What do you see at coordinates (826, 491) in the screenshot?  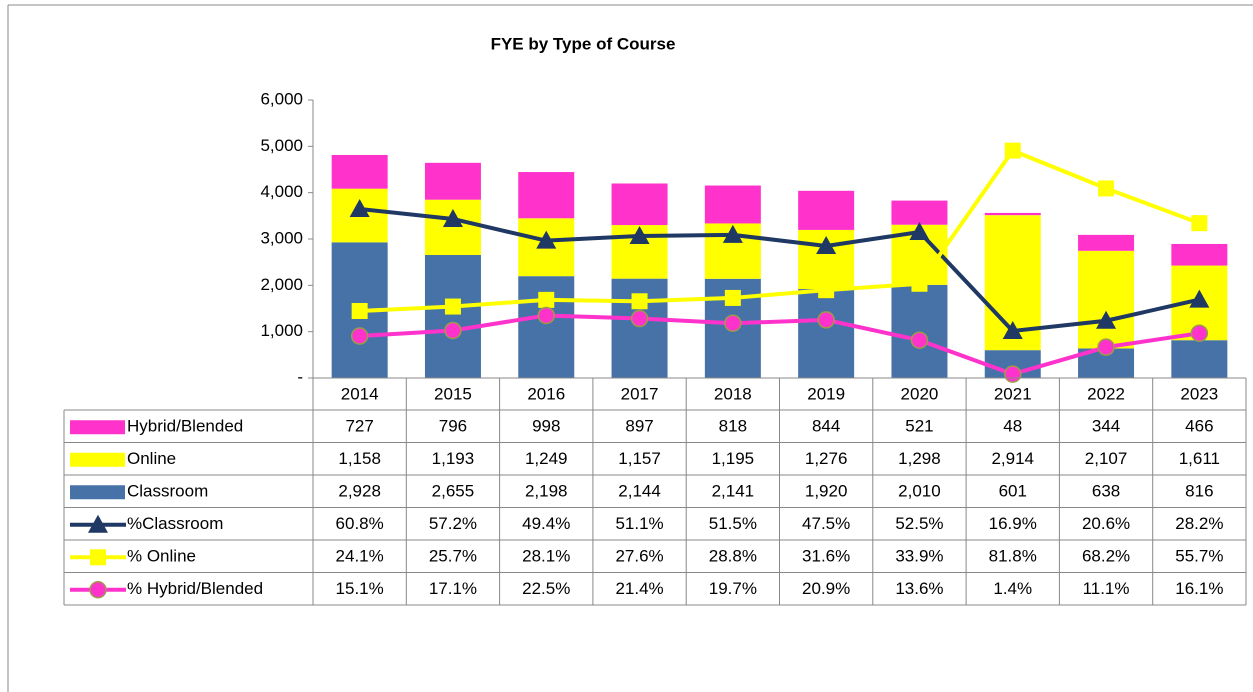 I see `table-cell: 1,920` at bounding box center [826, 491].